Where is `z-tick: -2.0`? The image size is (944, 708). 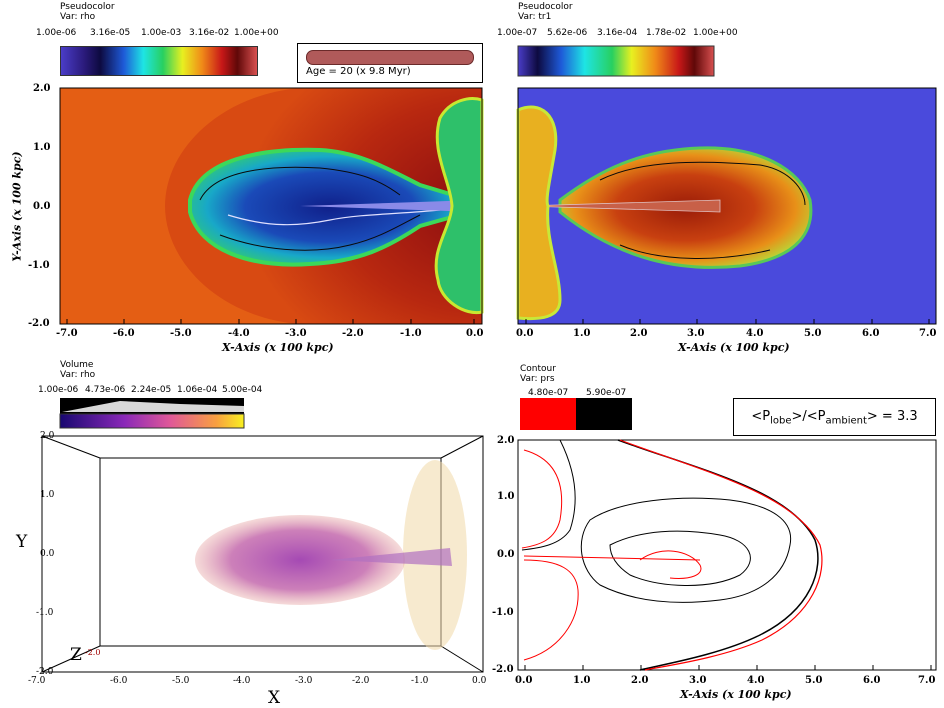 z-tick: -2.0 is located at coordinates (93, 652).